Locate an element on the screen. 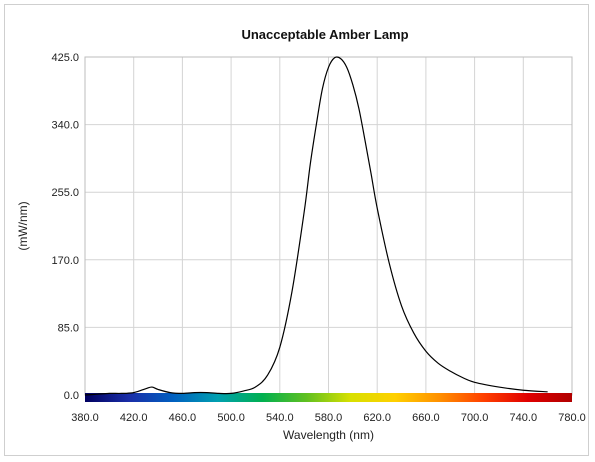 The width and height of the screenshot is (595, 462). x-tick-label: 780.0 is located at coordinates (572, 418).